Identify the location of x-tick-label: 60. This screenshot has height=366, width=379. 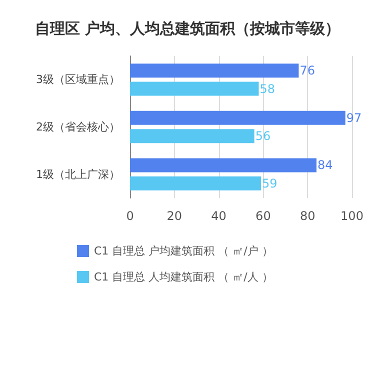
(263, 216).